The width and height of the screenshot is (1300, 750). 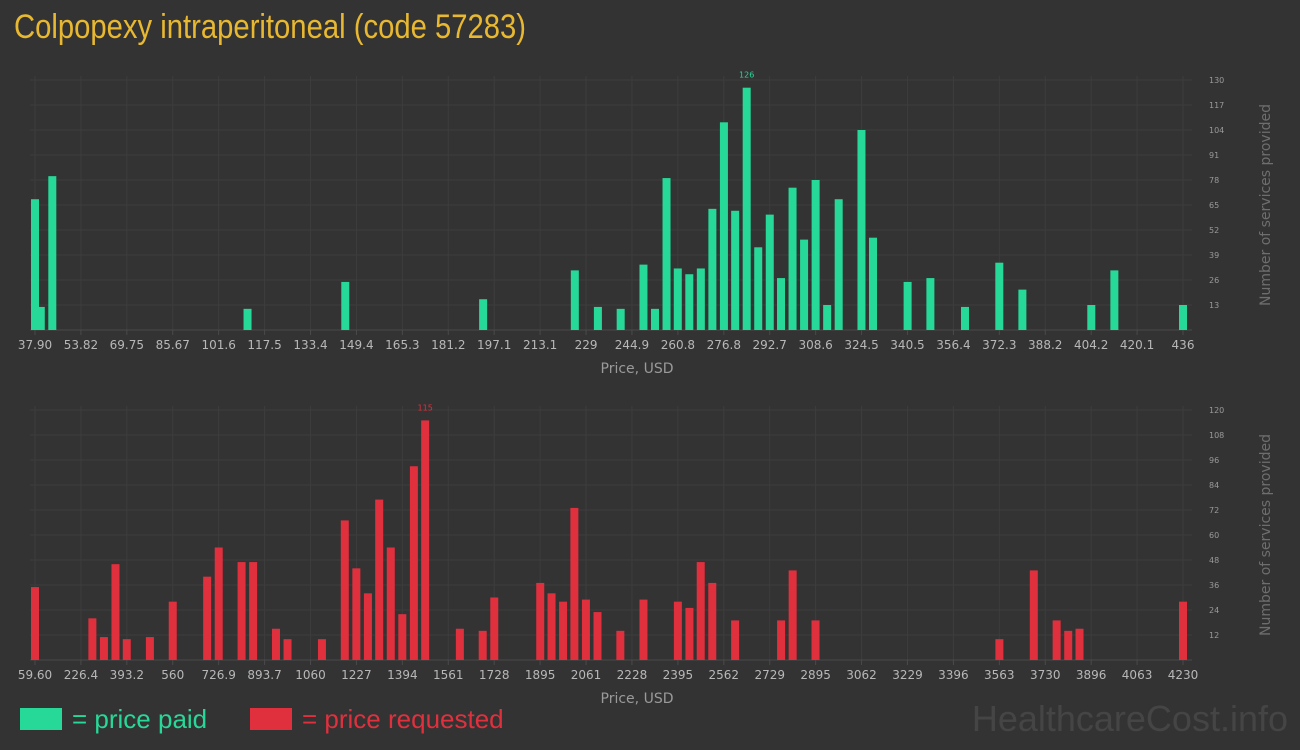 I want to click on x-tick-label-price-requested: 1394, so click(x=402, y=675).